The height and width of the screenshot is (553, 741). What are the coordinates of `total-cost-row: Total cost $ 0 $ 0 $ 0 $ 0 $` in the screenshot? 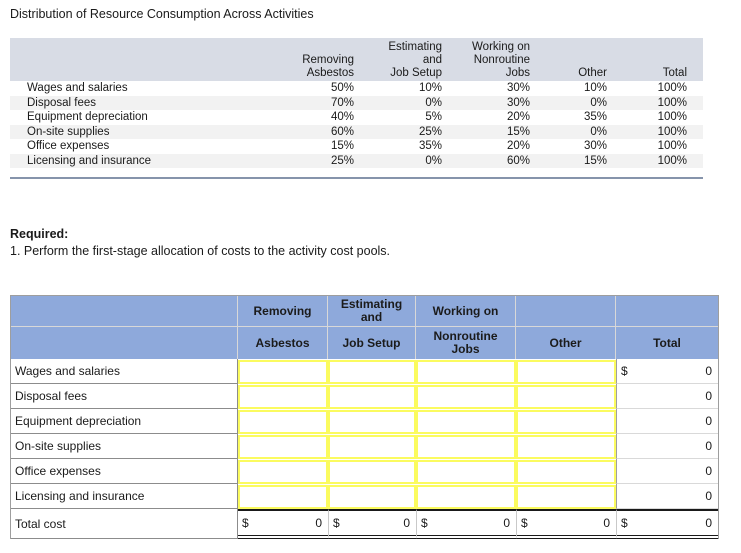 It's located at (364, 524).